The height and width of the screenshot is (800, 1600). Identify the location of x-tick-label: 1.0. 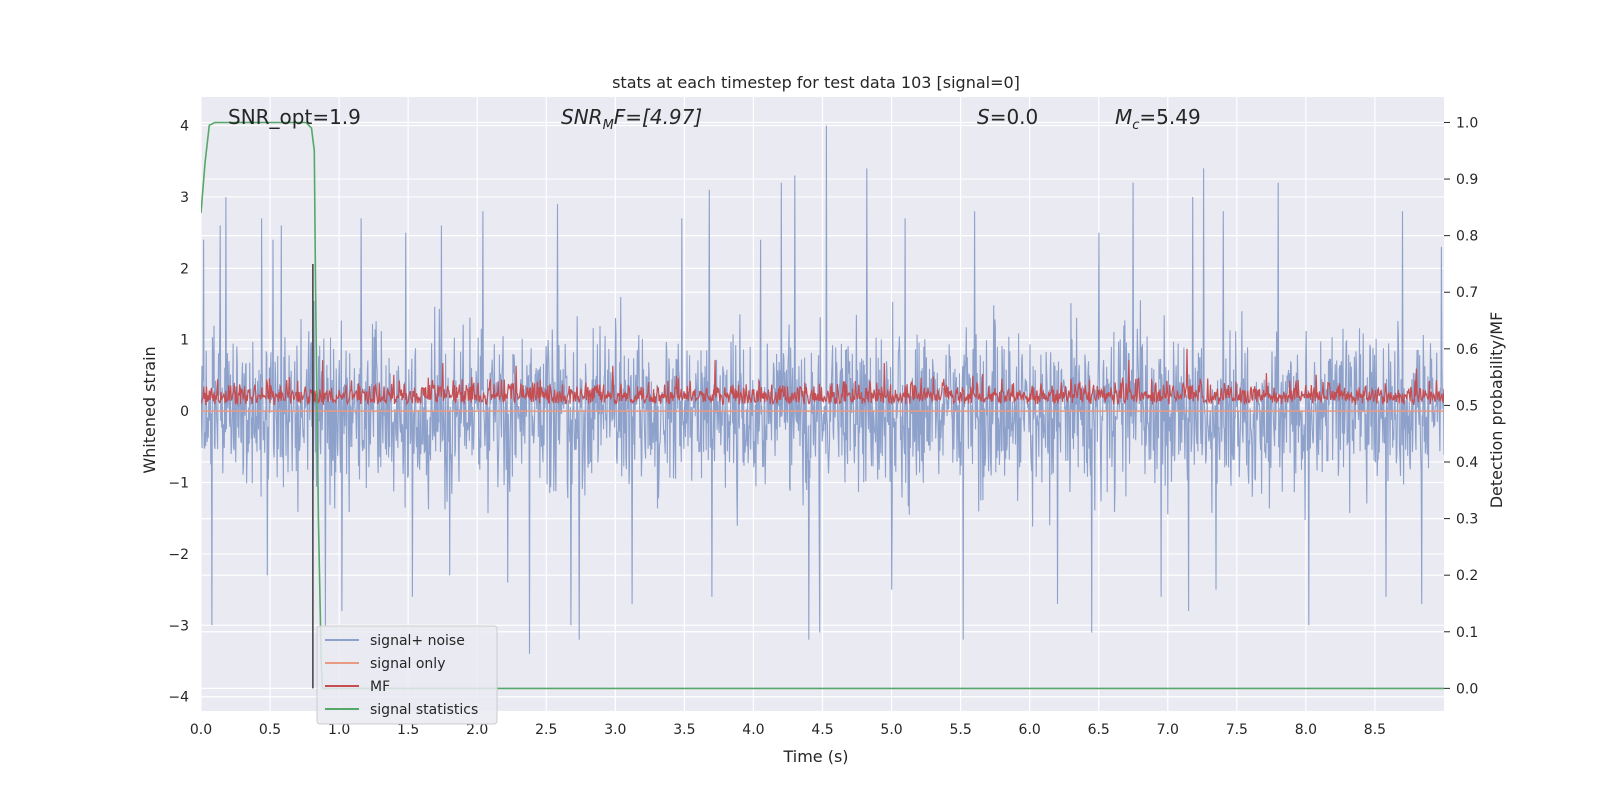
(339, 730).